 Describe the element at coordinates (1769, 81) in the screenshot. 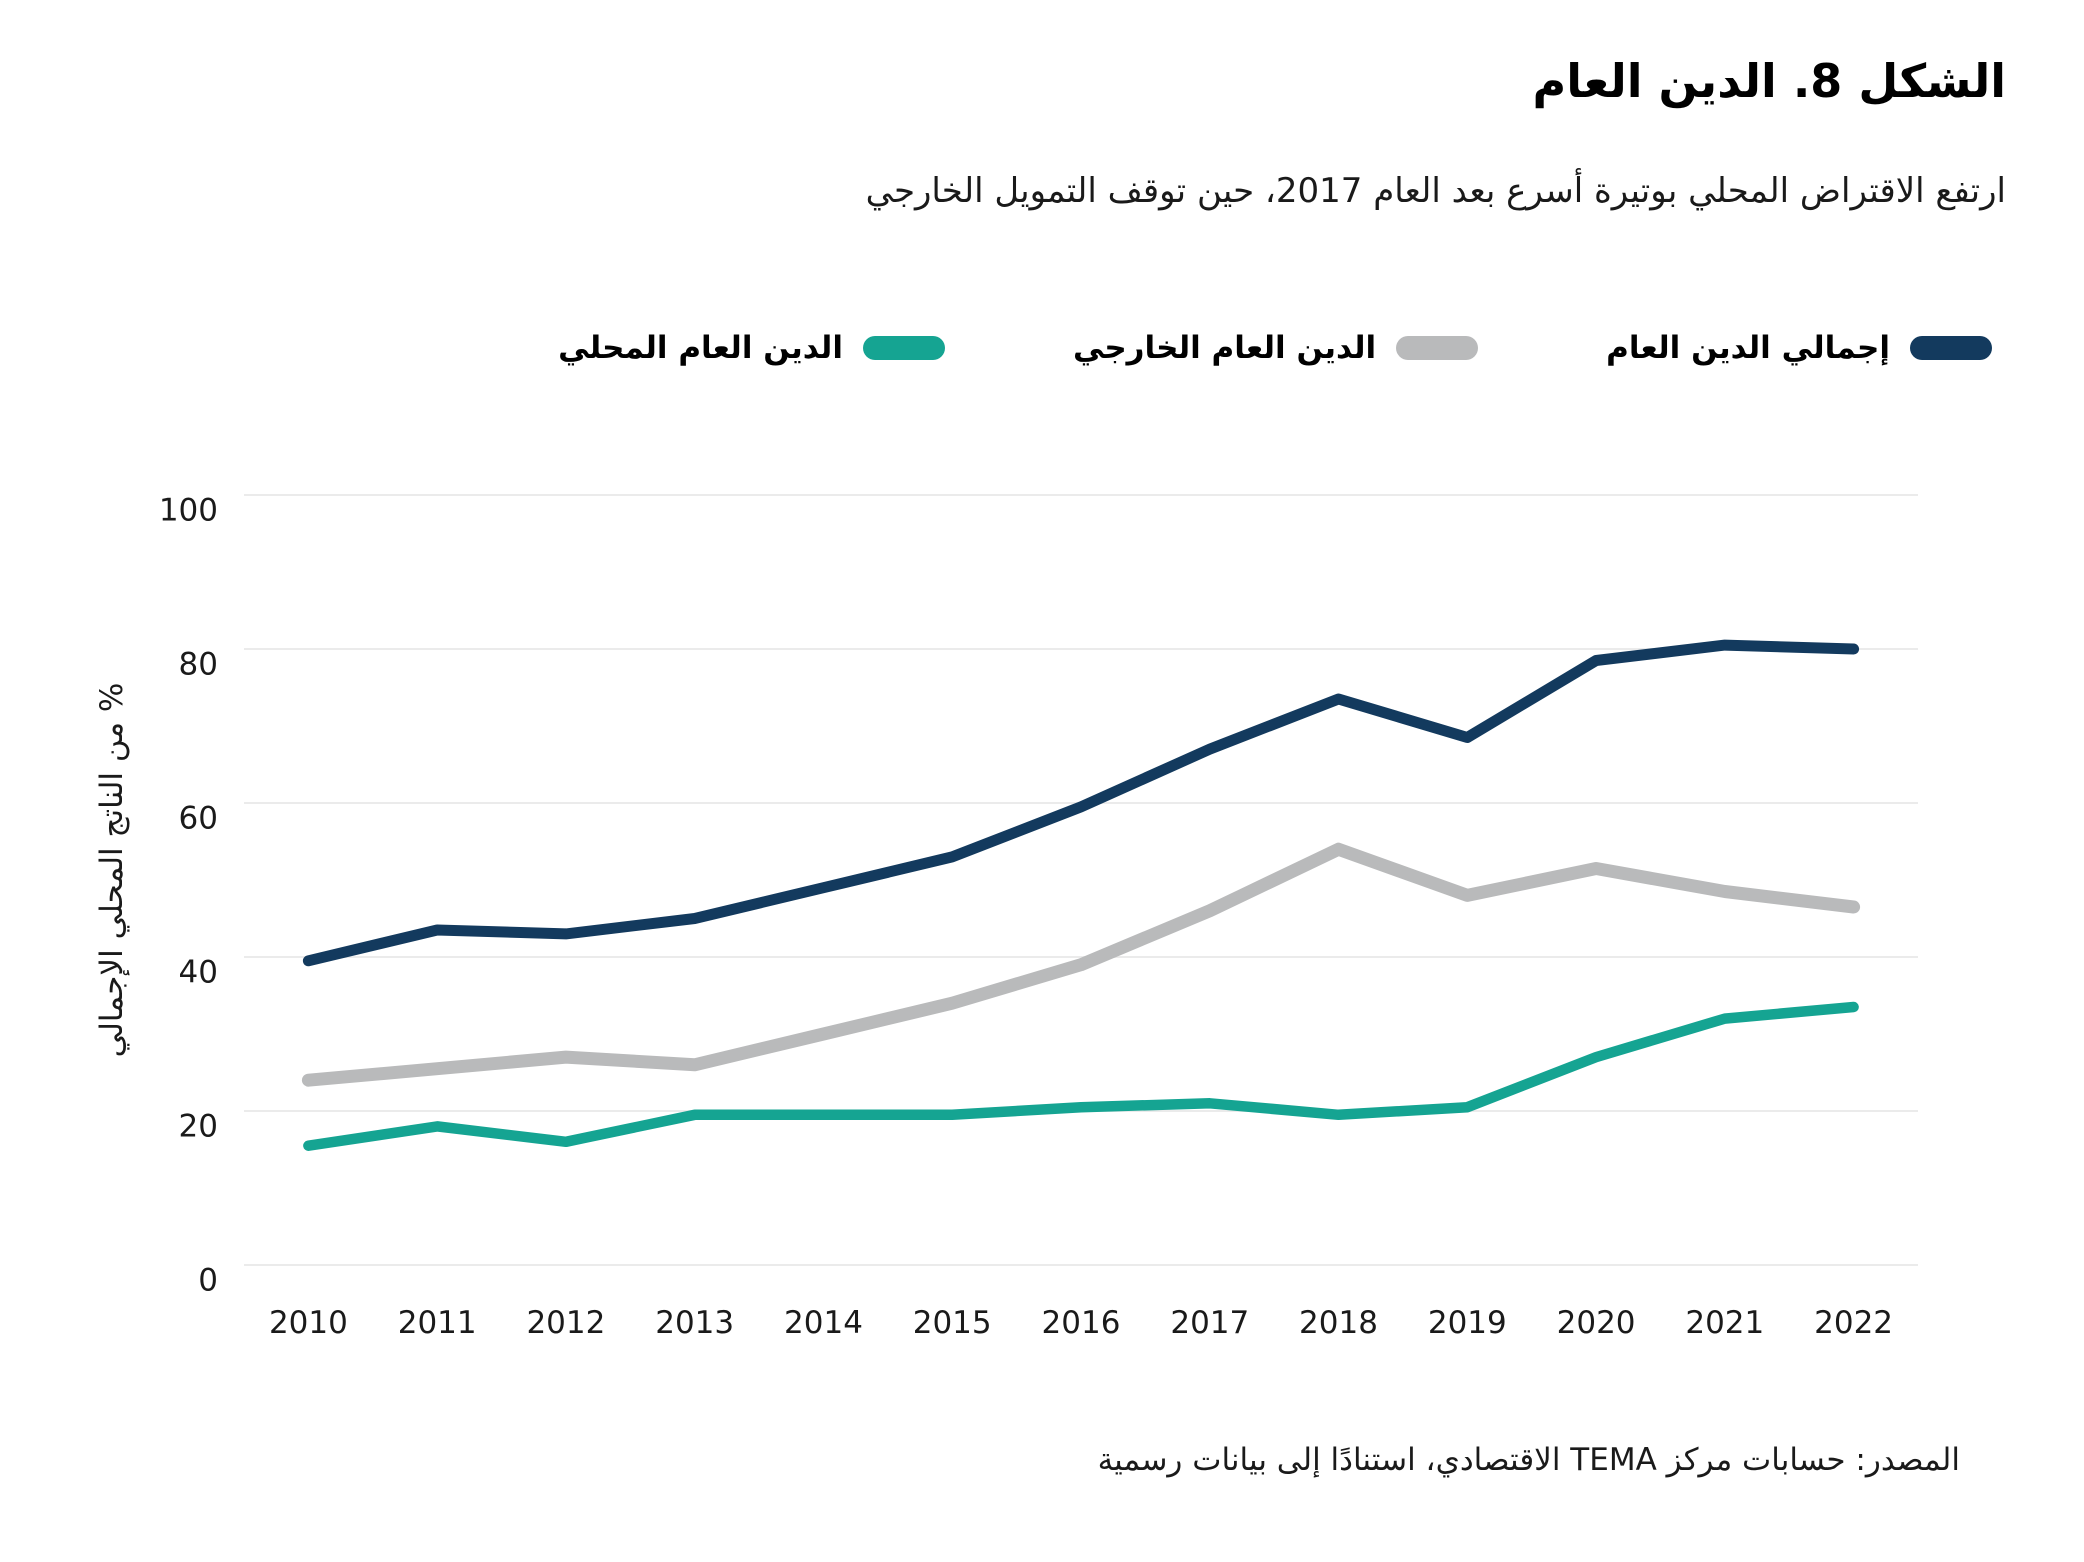

I see `figure-title: الشكل 8. الدين العام` at that location.